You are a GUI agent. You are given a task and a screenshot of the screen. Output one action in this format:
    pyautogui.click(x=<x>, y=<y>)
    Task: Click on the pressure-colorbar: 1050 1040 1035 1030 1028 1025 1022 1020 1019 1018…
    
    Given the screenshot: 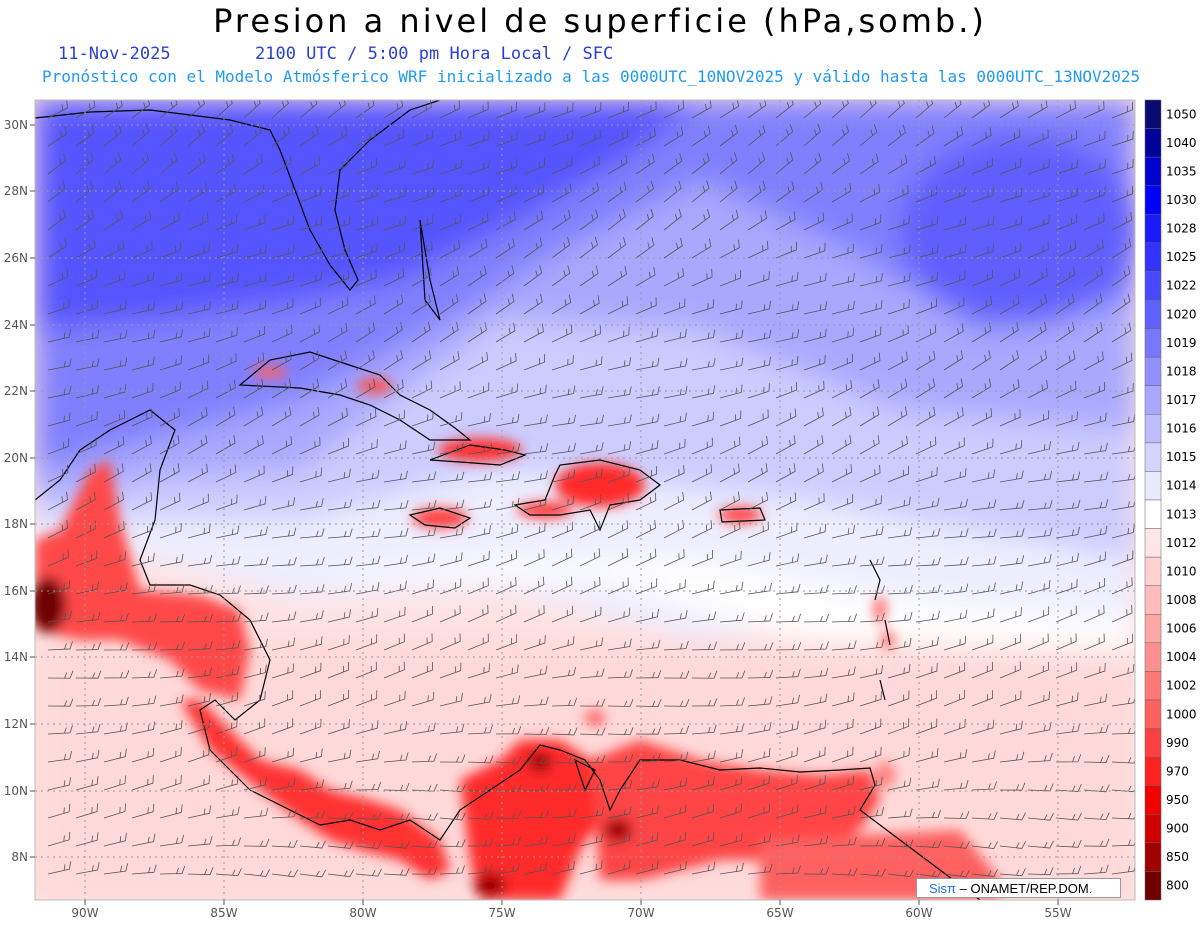 What is the action you would take?
    pyautogui.click(x=1170, y=500)
    